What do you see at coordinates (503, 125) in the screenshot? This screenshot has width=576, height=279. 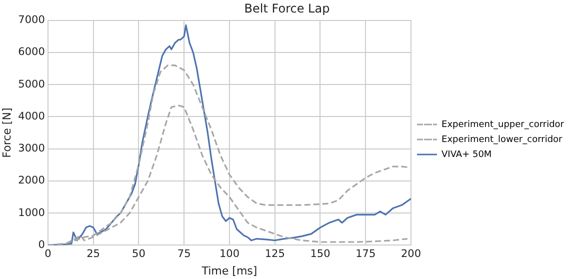 I see `legend-label: Experiment_upper_corridor` at bounding box center [503, 125].